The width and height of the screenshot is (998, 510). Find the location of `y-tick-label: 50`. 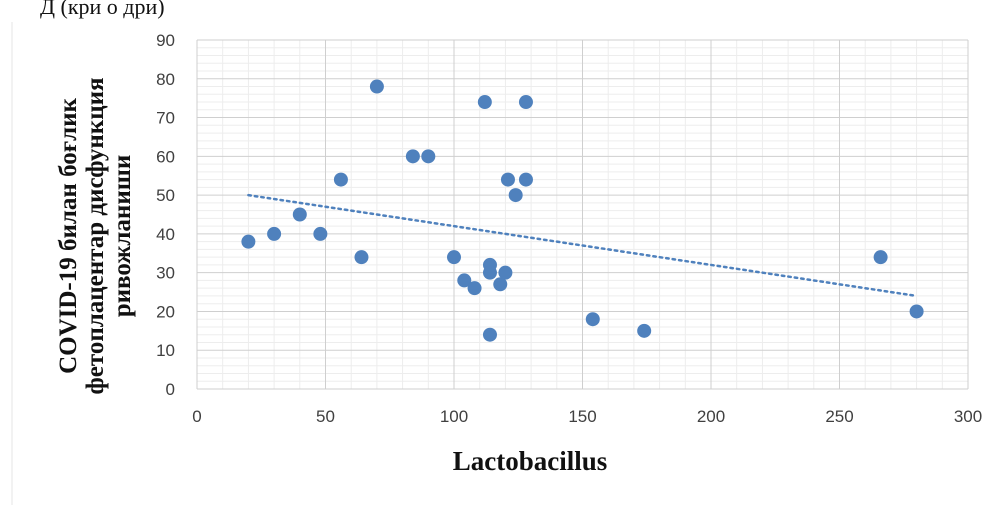

y-tick-label: 50 is located at coordinates (165, 195).